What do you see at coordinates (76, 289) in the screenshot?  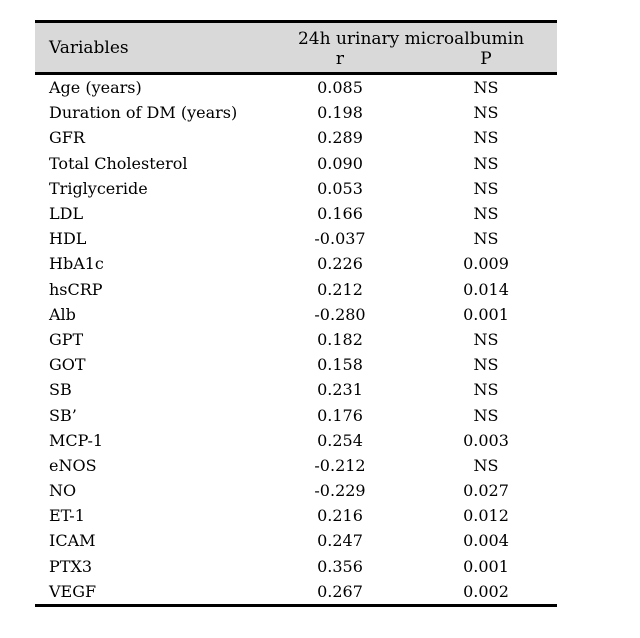 I see `variable-cell: hsCRP` at bounding box center [76, 289].